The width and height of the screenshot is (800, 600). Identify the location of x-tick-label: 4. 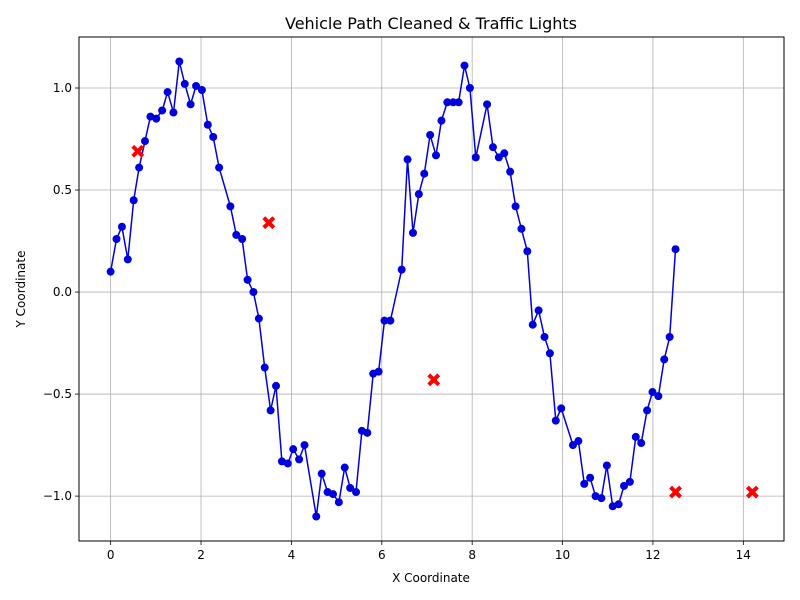
(292, 555).